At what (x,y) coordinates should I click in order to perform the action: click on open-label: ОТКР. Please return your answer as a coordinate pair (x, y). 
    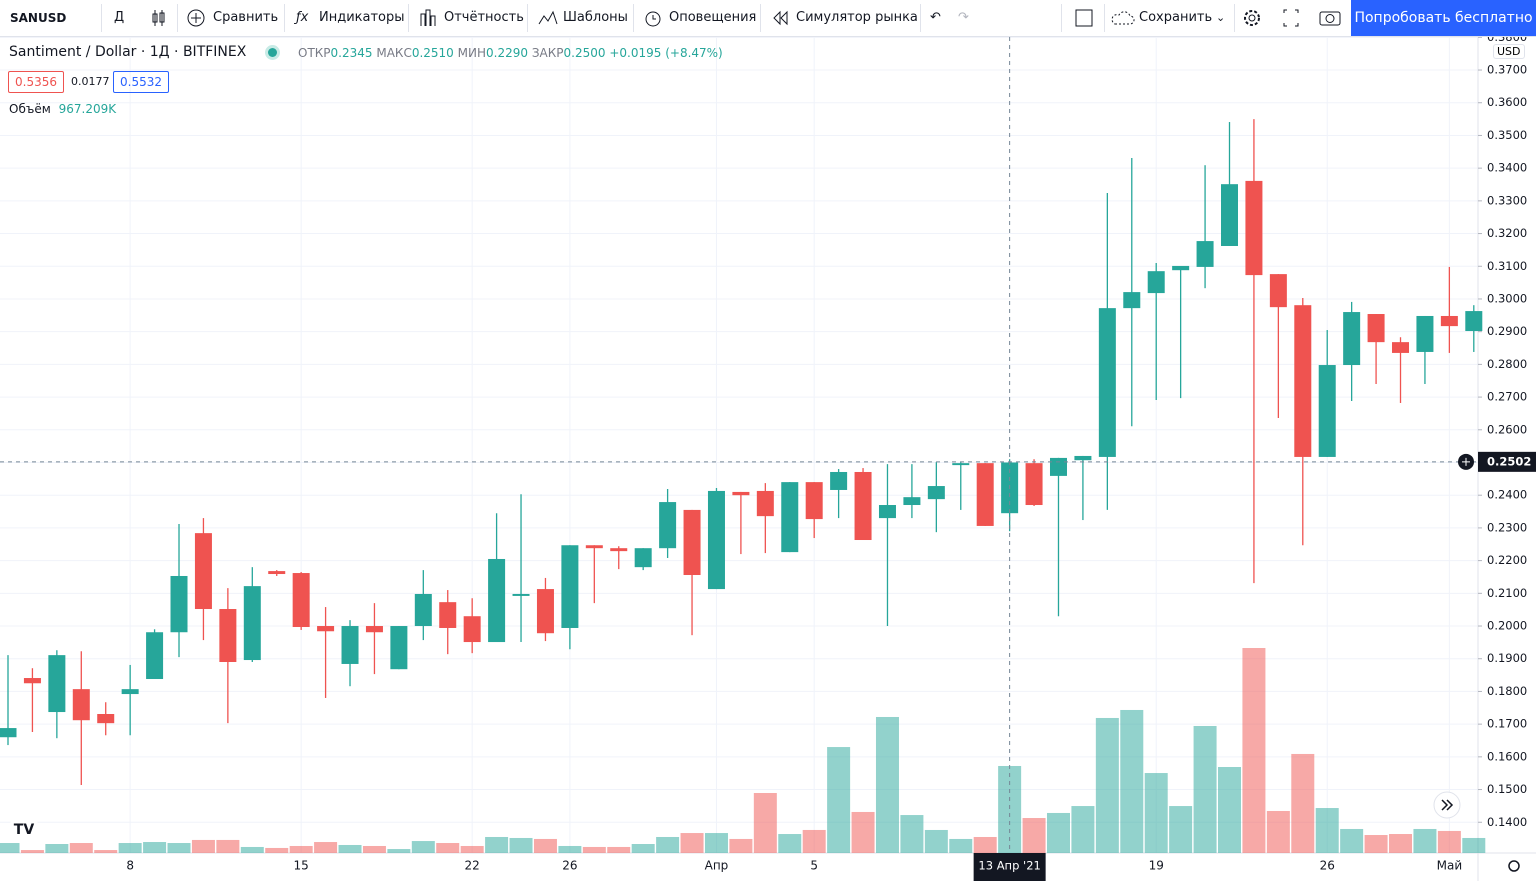
    Looking at the image, I should click on (314, 53).